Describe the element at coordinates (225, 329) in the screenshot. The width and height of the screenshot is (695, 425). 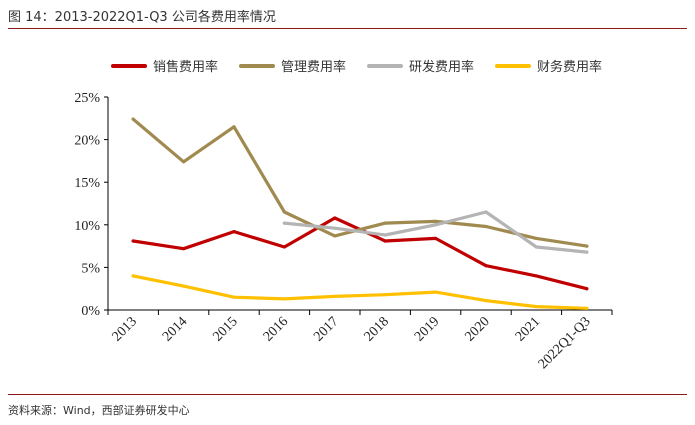
I see `x-tick-label: 2015` at that location.